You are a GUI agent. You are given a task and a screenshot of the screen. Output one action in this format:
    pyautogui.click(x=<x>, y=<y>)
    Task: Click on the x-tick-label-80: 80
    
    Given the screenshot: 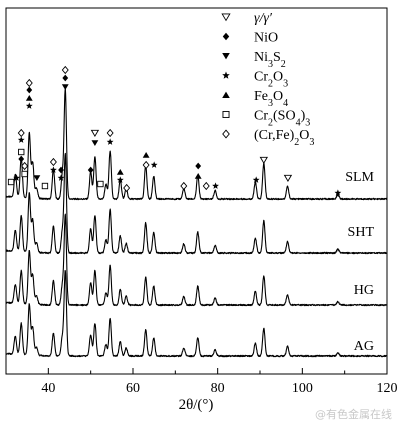 What is the action you would take?
    pyautogui.click(x=218, y=388)
    